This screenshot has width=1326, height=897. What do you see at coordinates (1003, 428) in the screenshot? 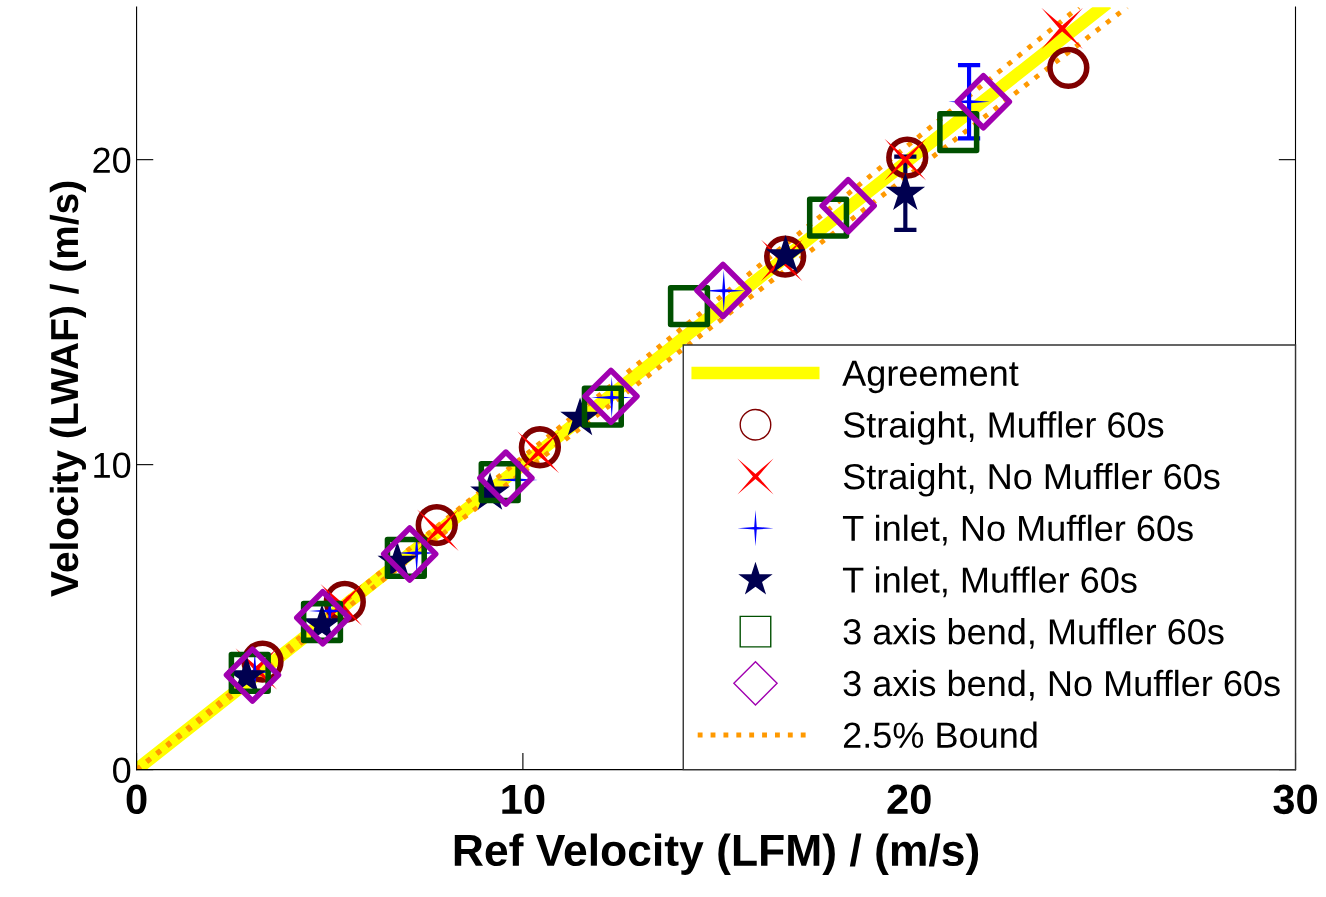
I see `legend-label: Straight, Muffler 60s` at bounding box center [1003, 428].